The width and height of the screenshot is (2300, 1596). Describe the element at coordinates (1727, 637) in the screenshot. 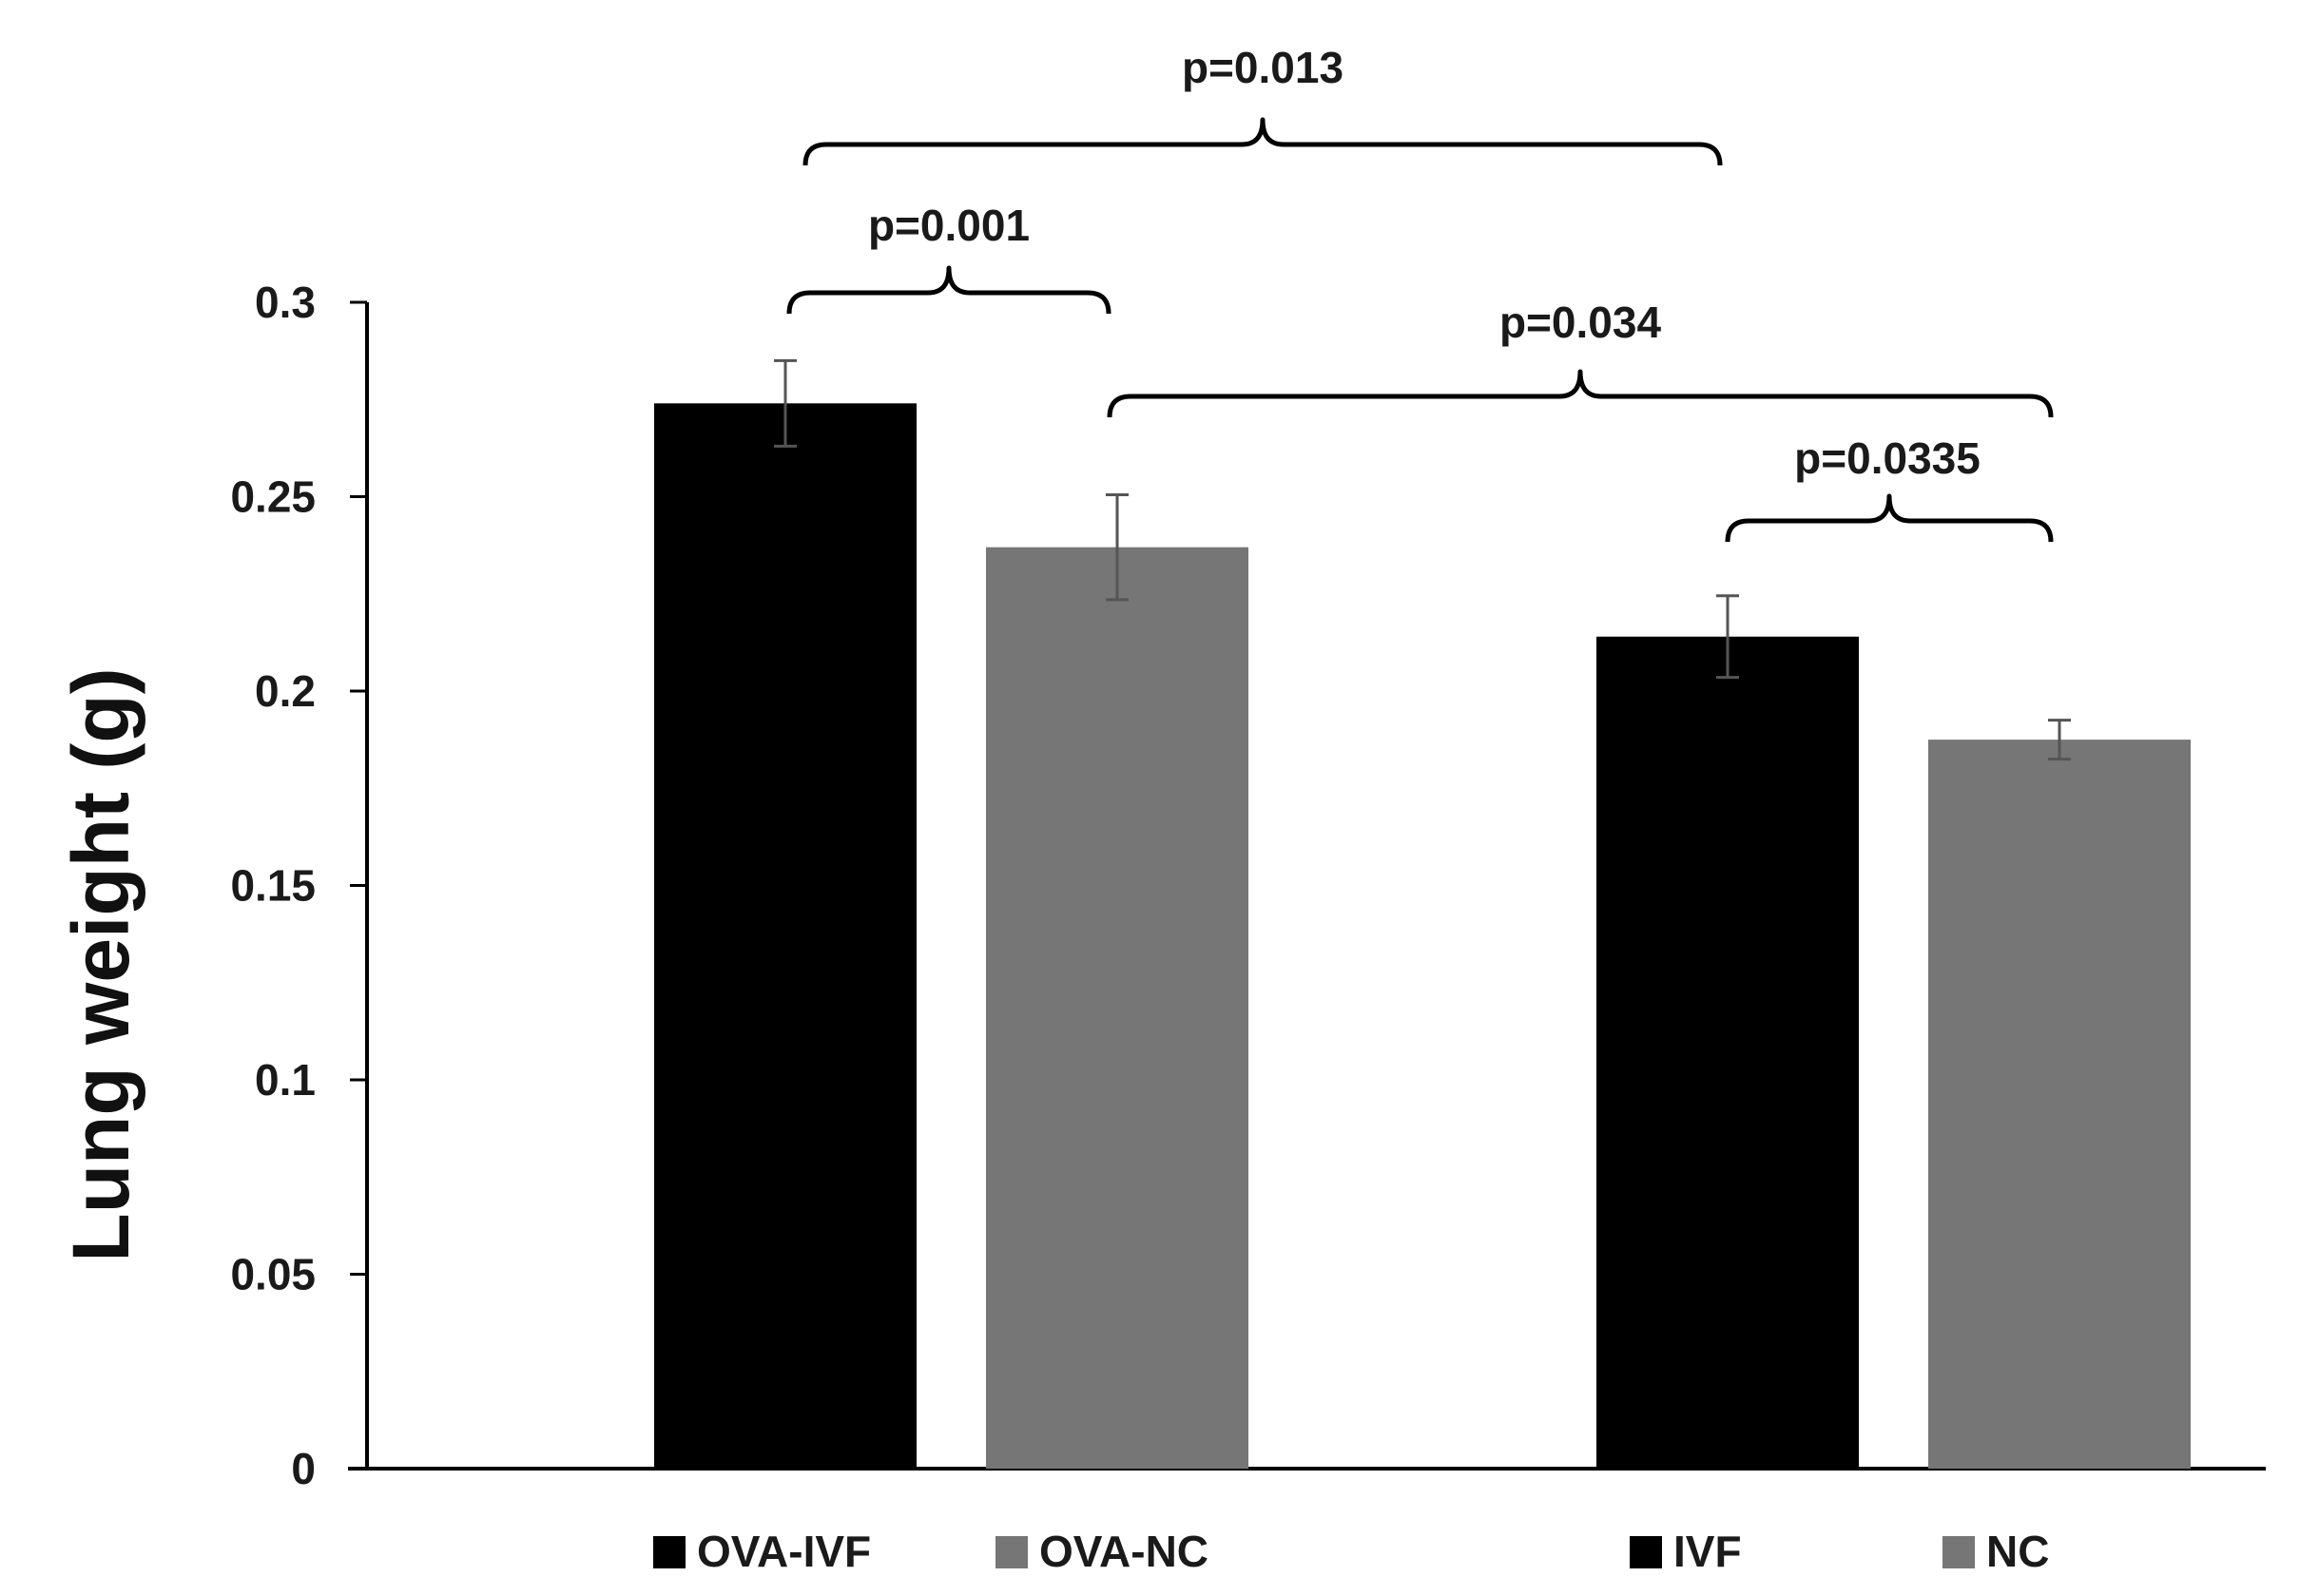

I see `error-bar-ivf` at that location.